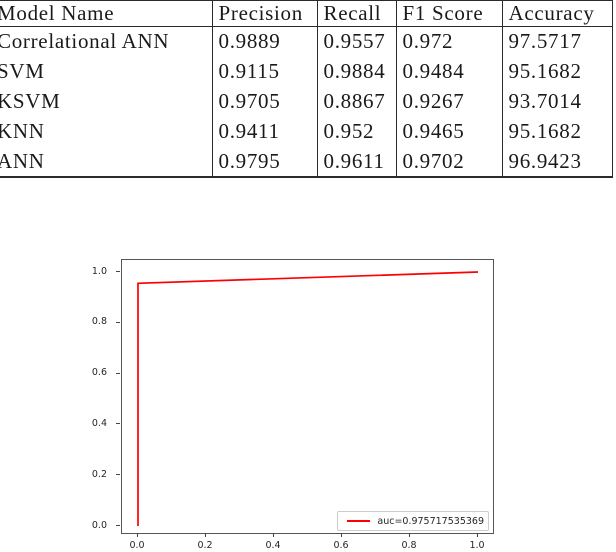 The height and width of the screenshot is (552, 616). I want to click on cell-f1-score: 0.972, so click(449, 41).